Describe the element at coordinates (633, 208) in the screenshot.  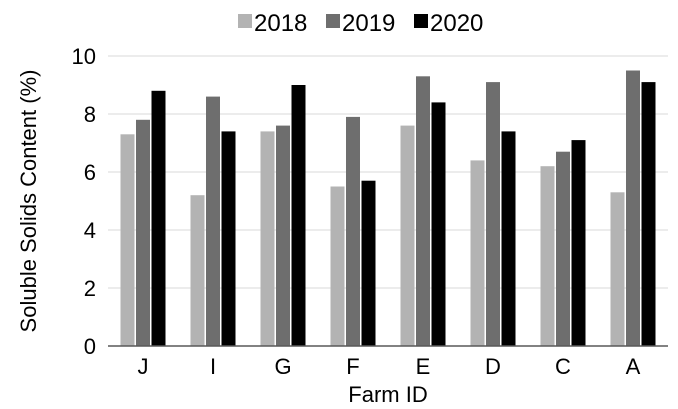
I see `bar-A-2019` at that location.